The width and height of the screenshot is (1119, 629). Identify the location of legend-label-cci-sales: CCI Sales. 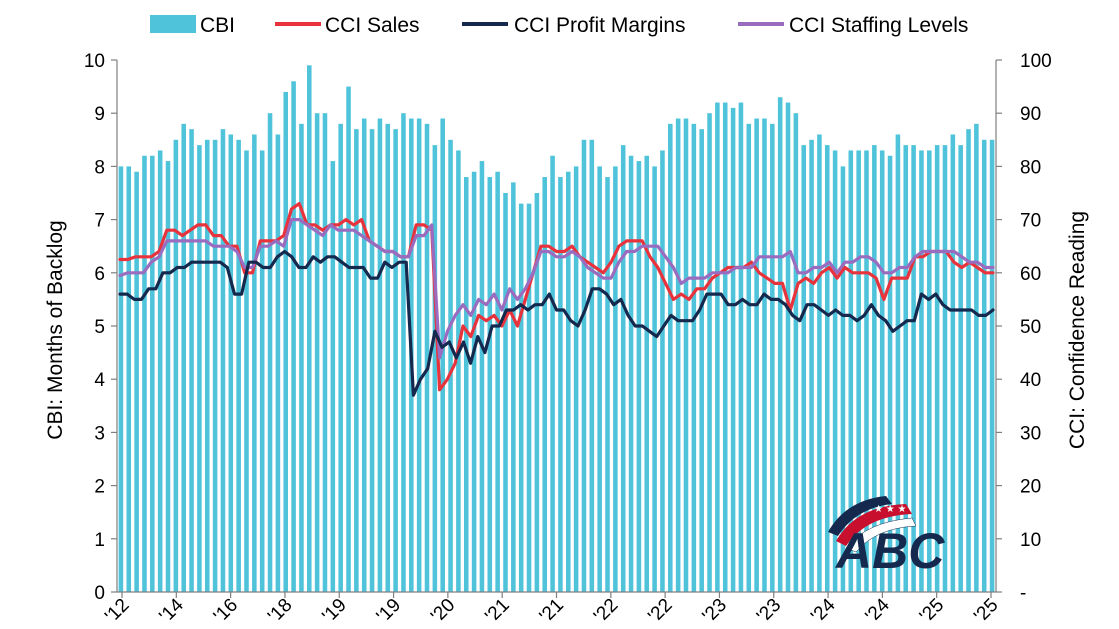
(372, 25).